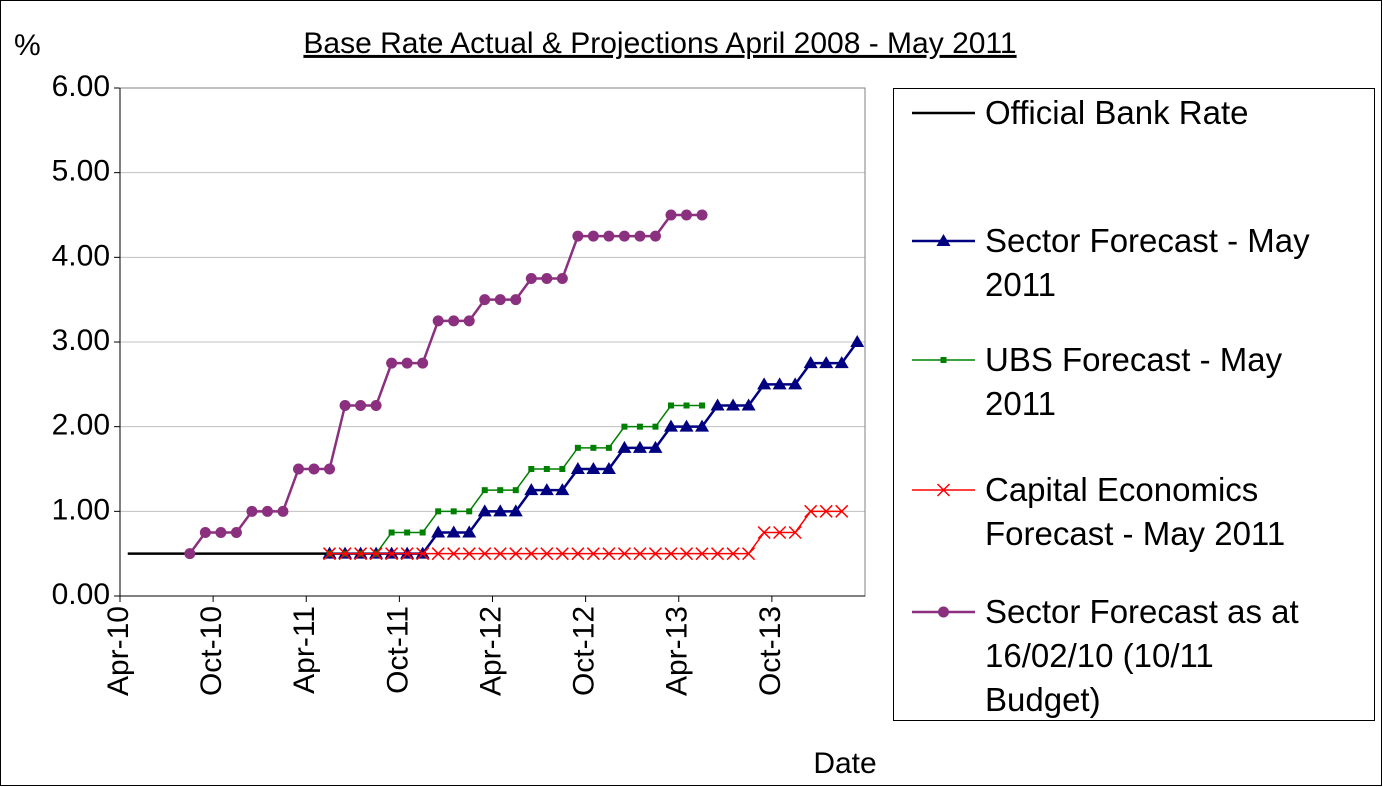 This screenshot has height=787, width=1383. Describe the element at coordinates (844, 763) in the screenshot. I see `x-axis-label: Date` at that location.